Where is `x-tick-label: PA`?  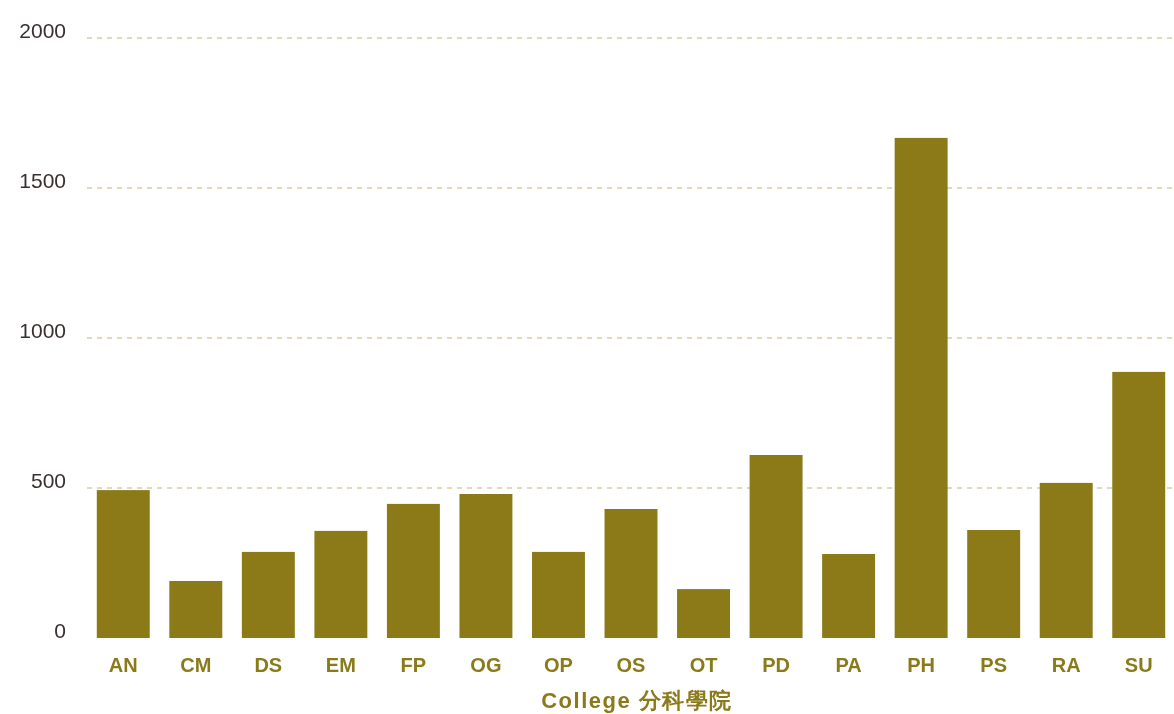
x-tick-label: PA is located at coordinates (848, 665).